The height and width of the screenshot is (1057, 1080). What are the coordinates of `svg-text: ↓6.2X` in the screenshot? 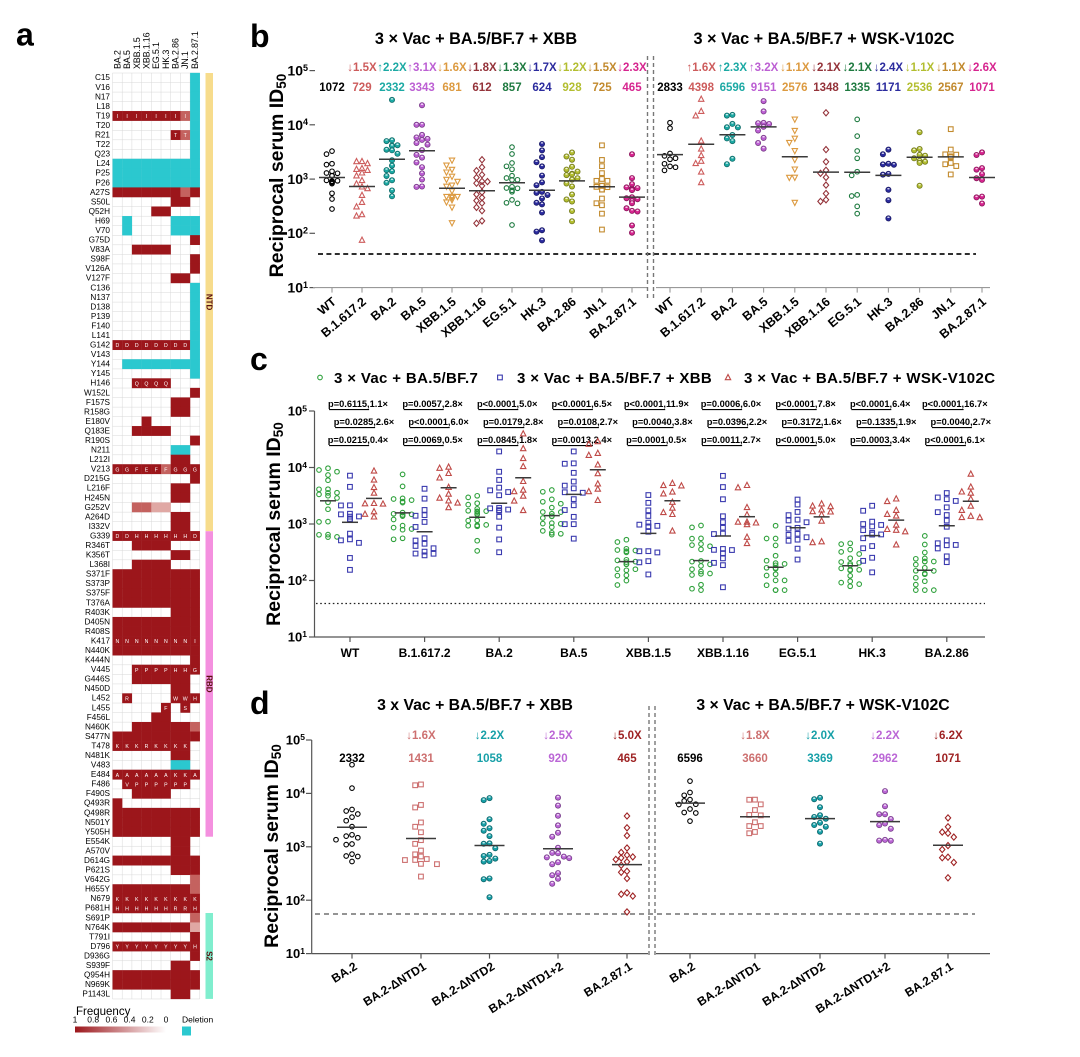 It's located at (948, 736).